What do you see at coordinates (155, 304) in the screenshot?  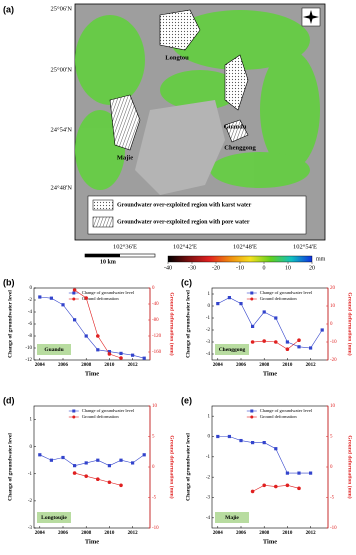 I see `y2-tick-label: -40` at bounding box center [155, 304].